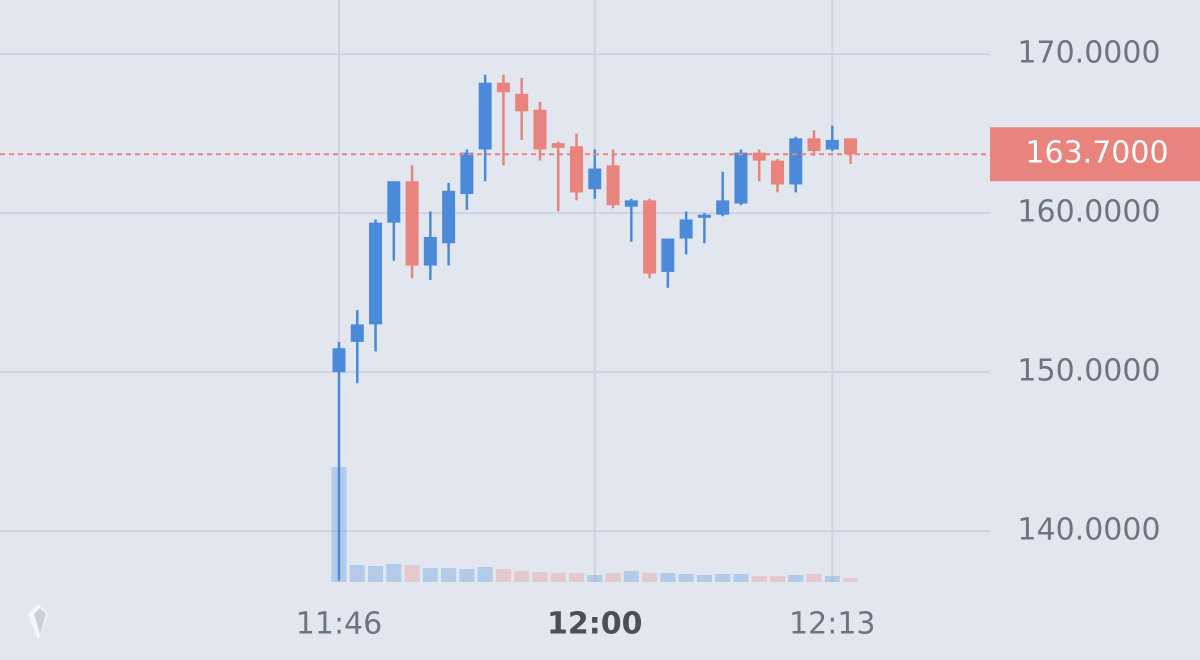 The height and width of the screenshot is (660, 1200). I want to click on last-price-label: 163.7000, so click(1096, 153).